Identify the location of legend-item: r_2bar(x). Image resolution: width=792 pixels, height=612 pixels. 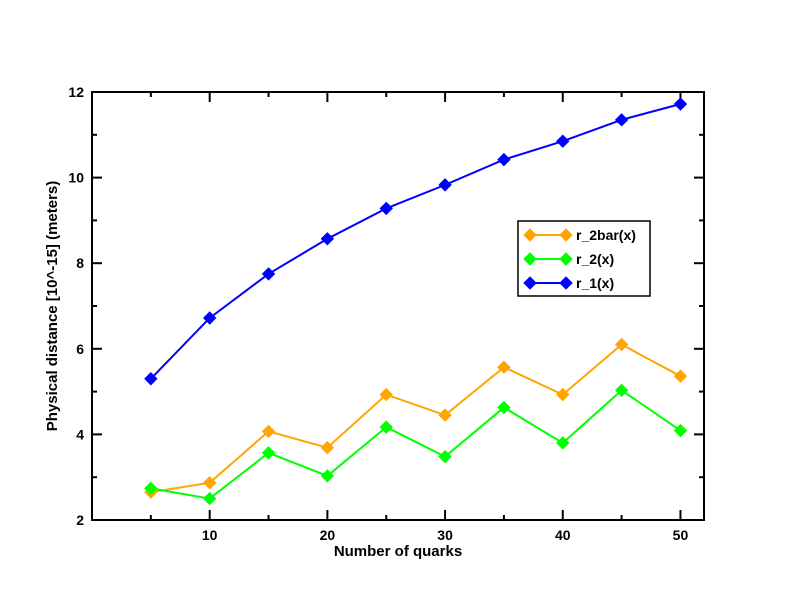
(579, 235).